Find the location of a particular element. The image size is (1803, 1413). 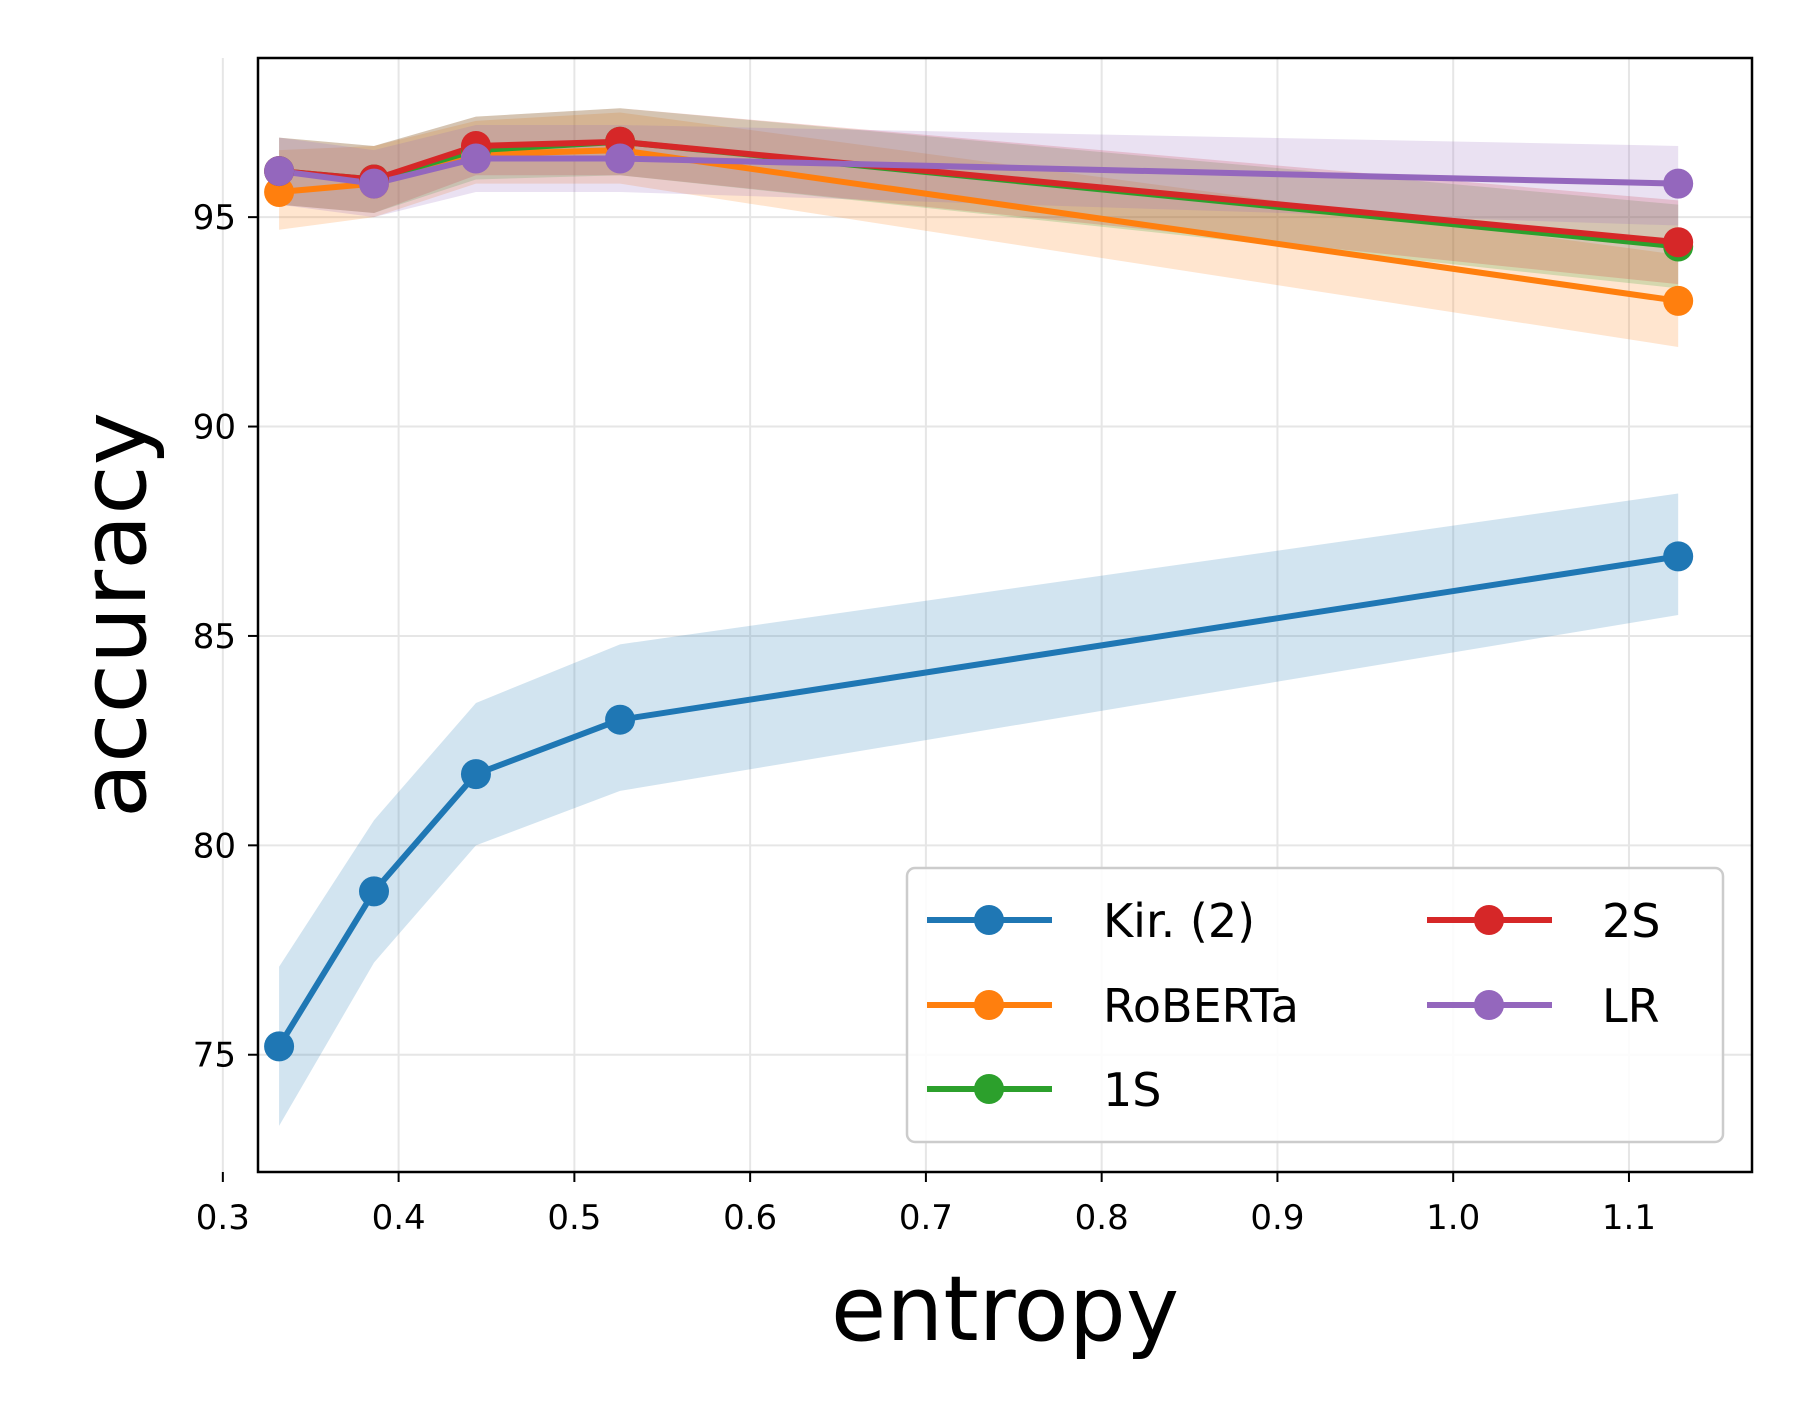

y-tick-label: 90 is located at coordinates (214, 428).